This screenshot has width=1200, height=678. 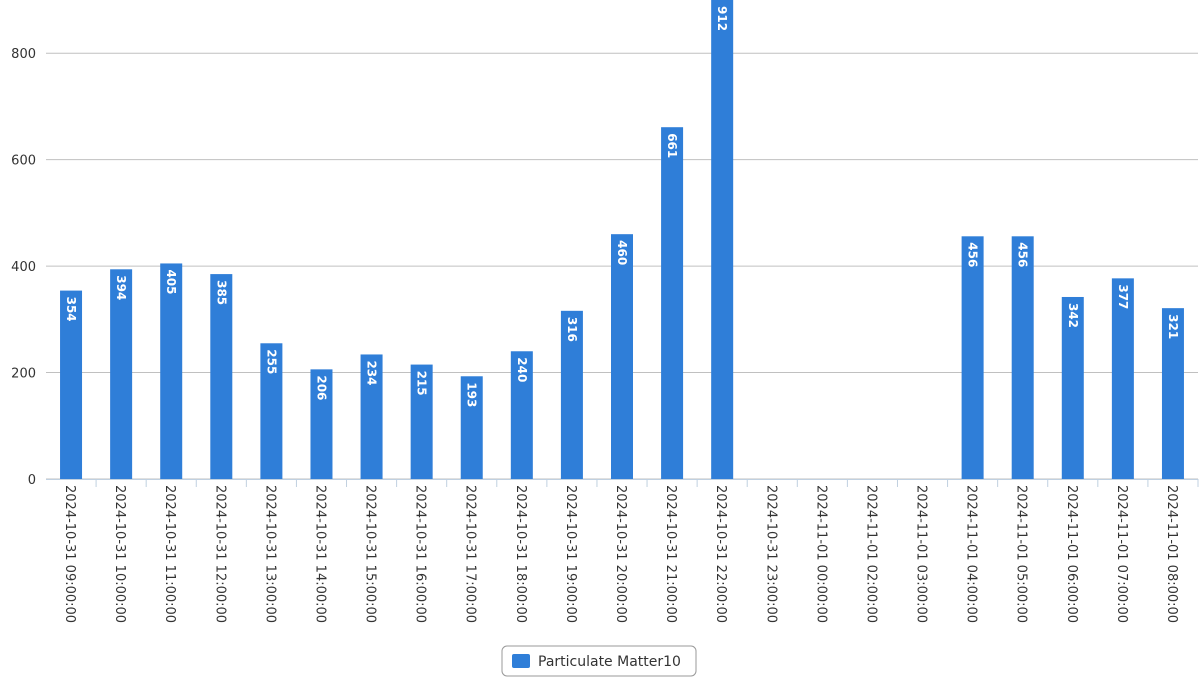 What do you see at coordinates (219, 554) in the screenshot?
I see `x-tick-label: 2024-10-31 12:00:00` at bounding box center [219, 554].